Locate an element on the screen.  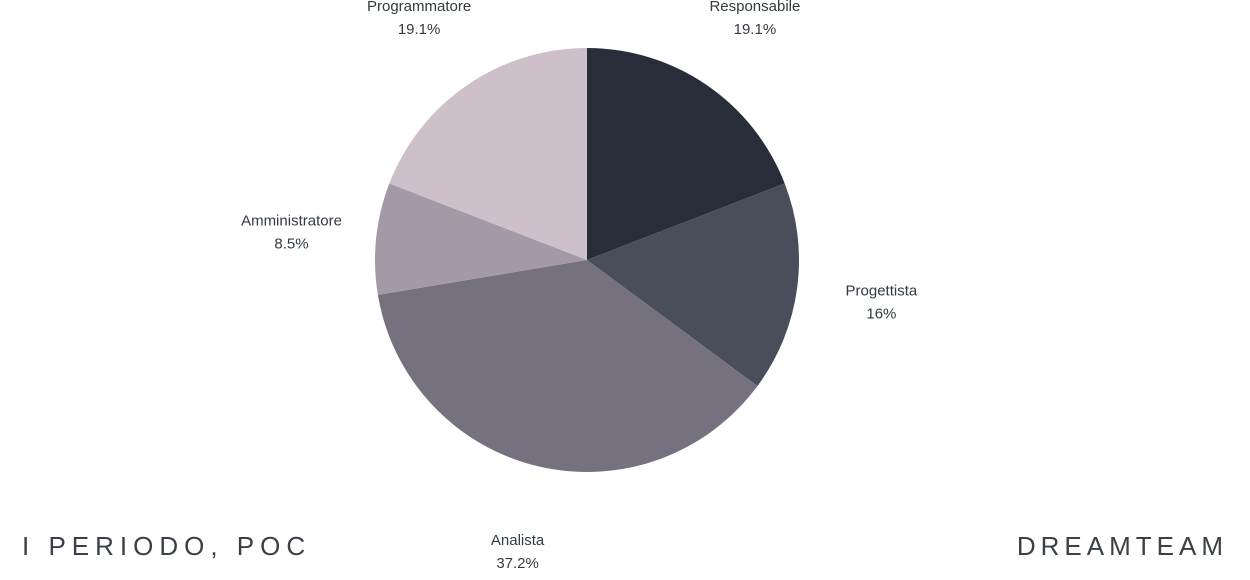
pie-slice-progettista is located at coordinates (693, 285).